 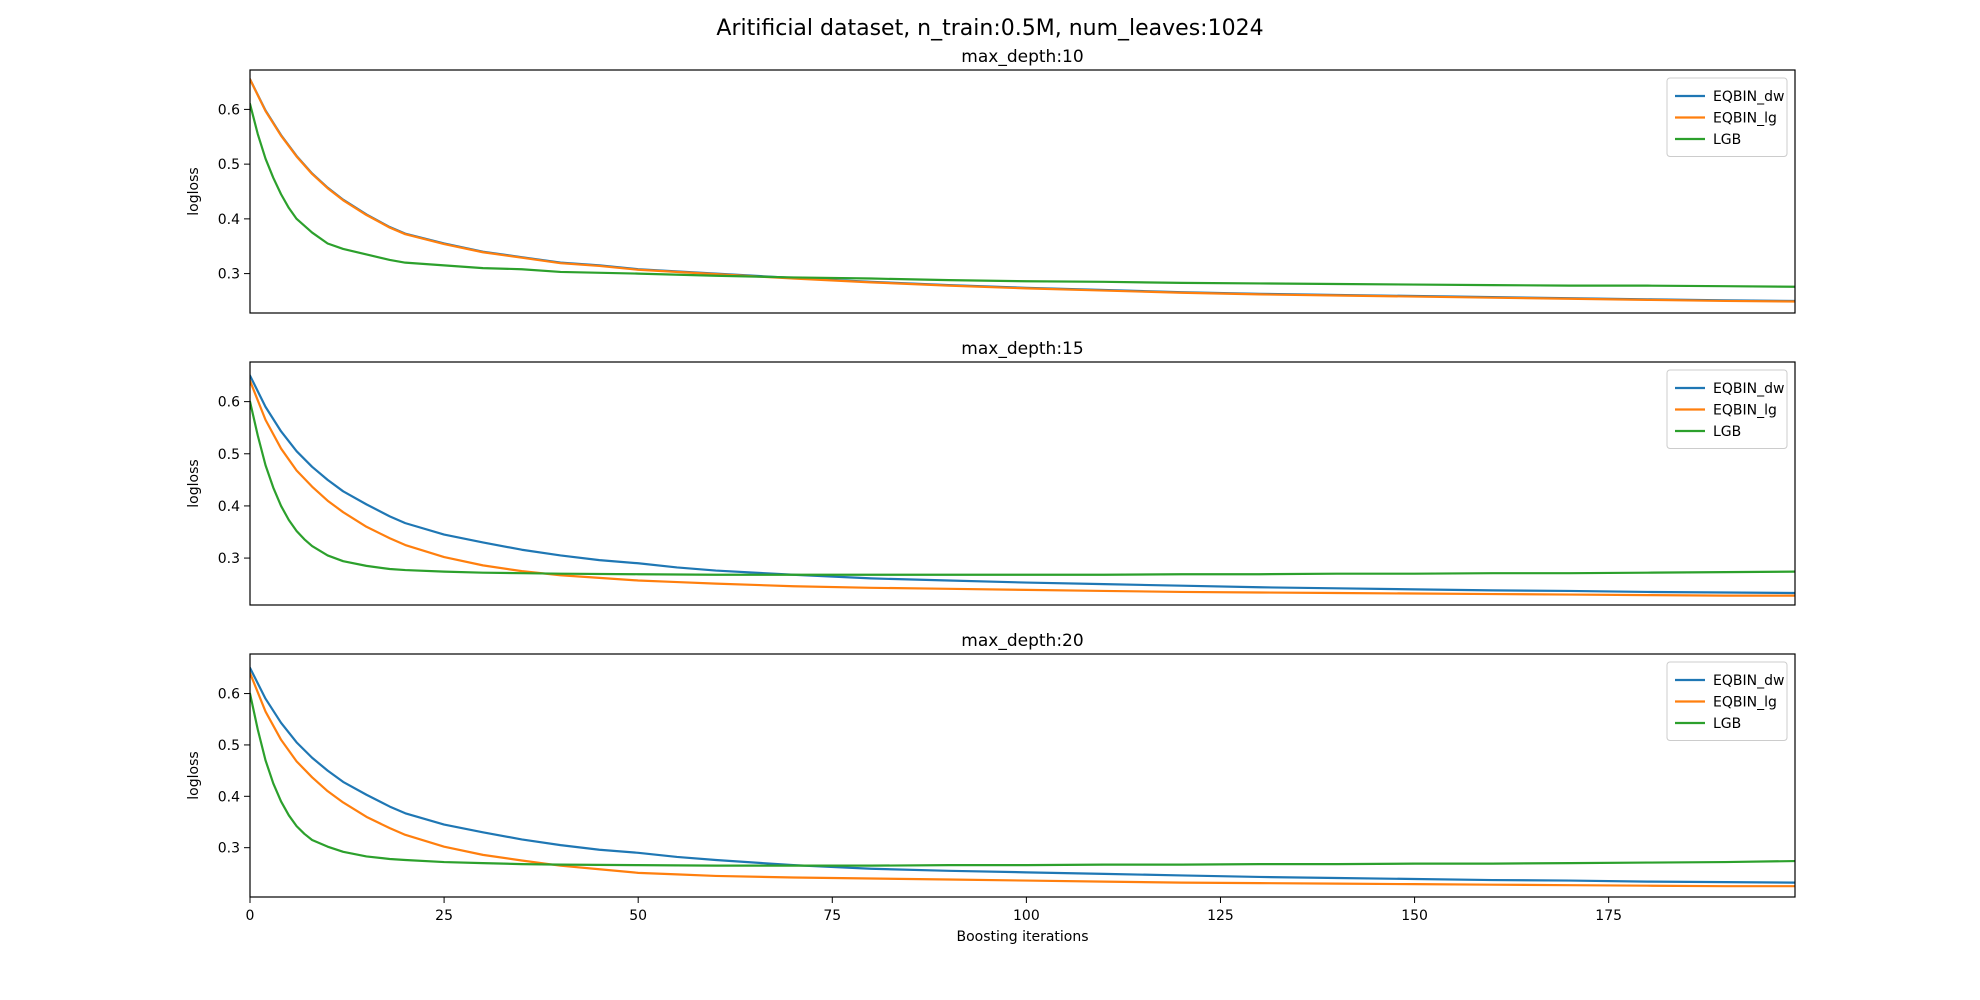 I want to click on x-tick-label: 100, so click(x=1026, y=916).